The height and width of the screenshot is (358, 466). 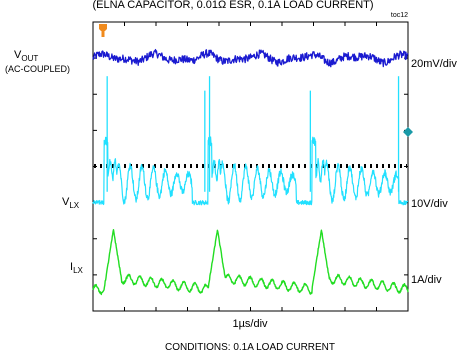 What do you see at coordinates (77, 268) in the screenshot?
I see `ilx-label: ILX` at bounding box center [77, 268].